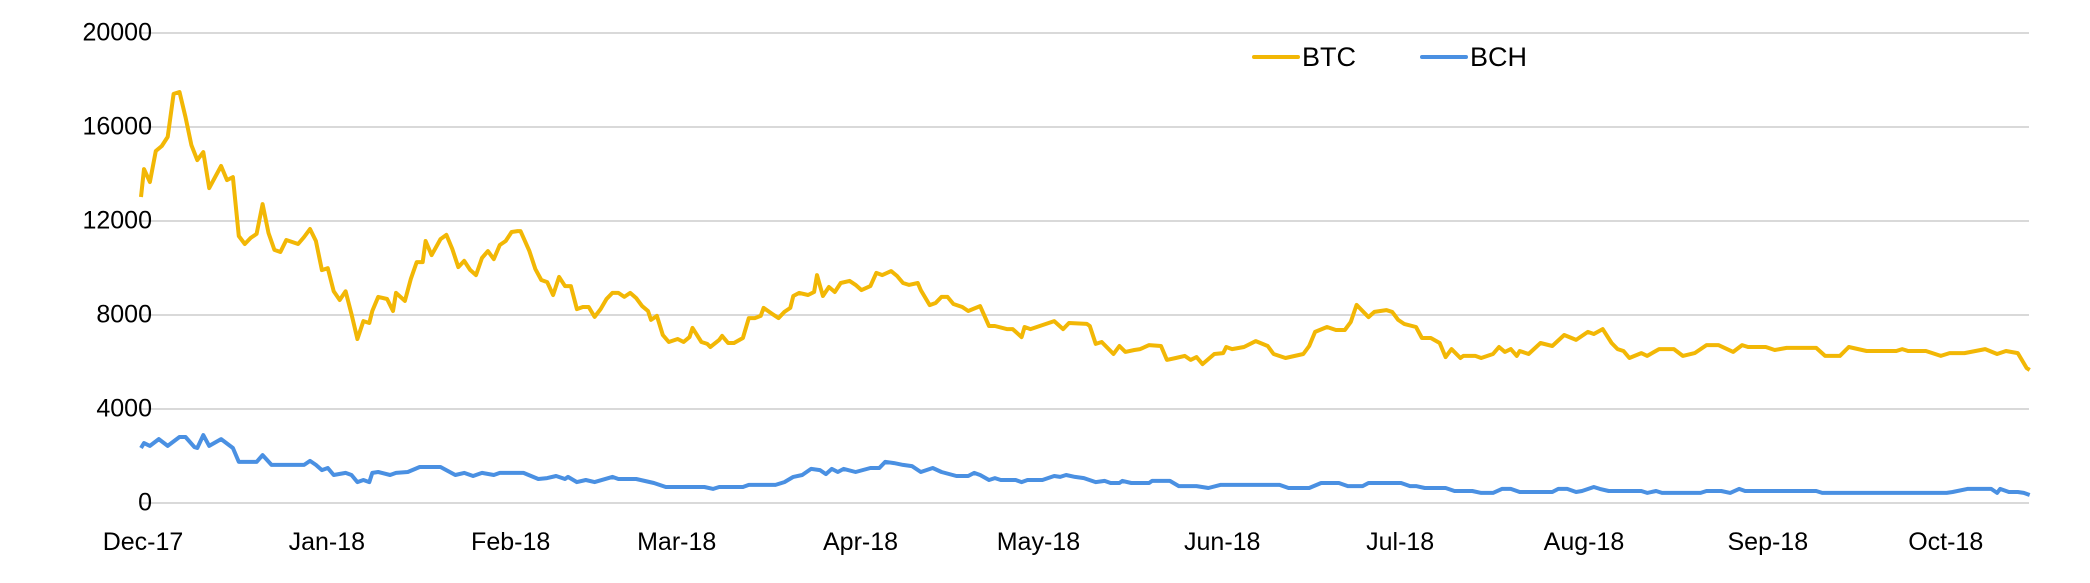  What do you see at coordinates (1946, 542) in the screenshot?
I see `x-tick-label: Oct-18` at bounding box center [1946, 542].